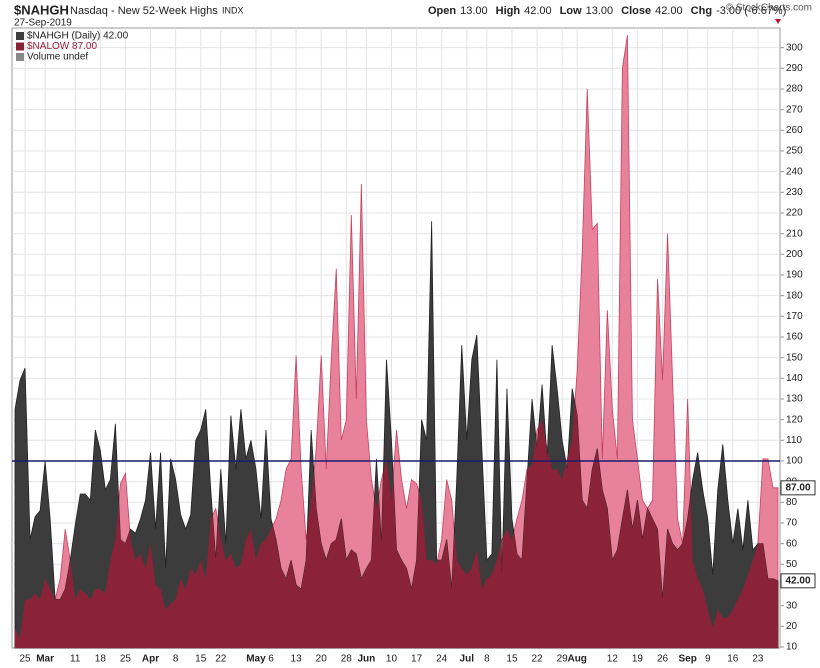 This screenshot has height=668, width=820. Describe the element at coordinates (687, 659) in the screenshot. I see `x-tick-label: Sep` at that location.